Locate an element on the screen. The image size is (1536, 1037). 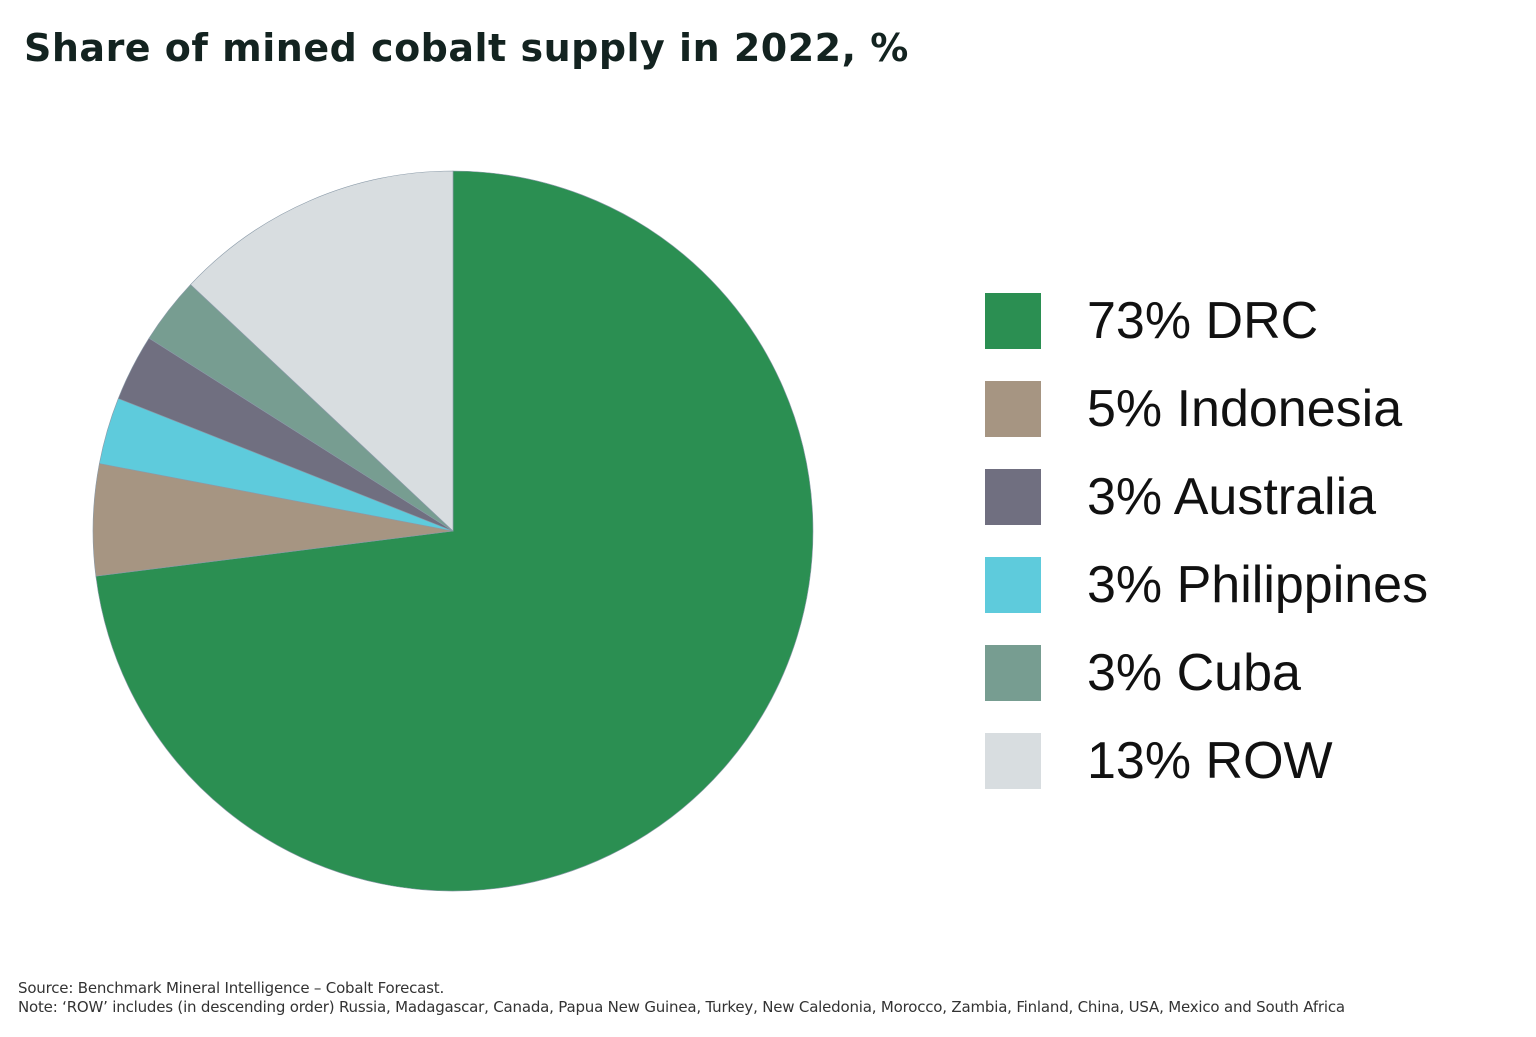
legend-label: 3% Philippines is located at coordinates (1258, 585).